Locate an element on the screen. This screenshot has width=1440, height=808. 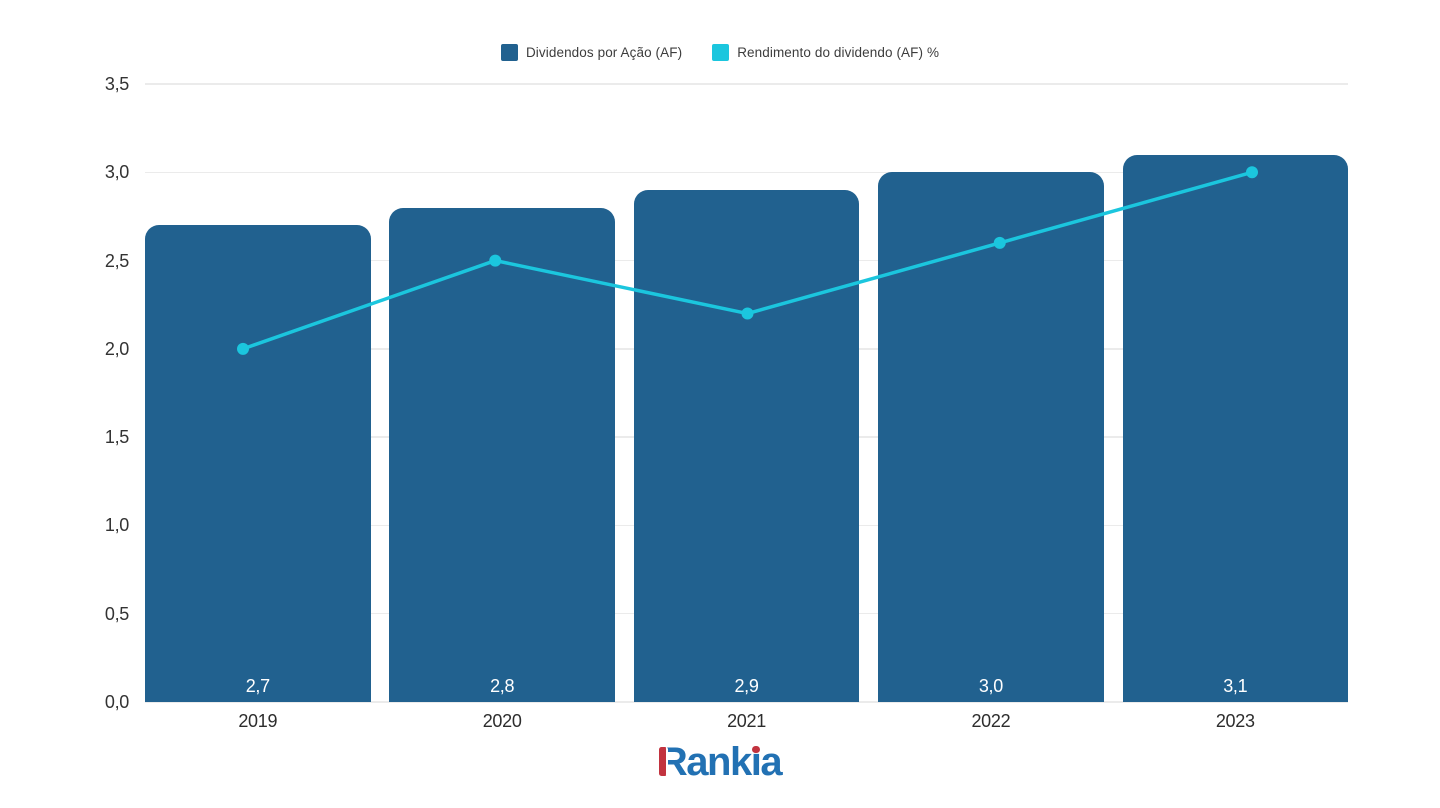
x-axis-tick-label: 2019 is located at coordinates (258, 721).